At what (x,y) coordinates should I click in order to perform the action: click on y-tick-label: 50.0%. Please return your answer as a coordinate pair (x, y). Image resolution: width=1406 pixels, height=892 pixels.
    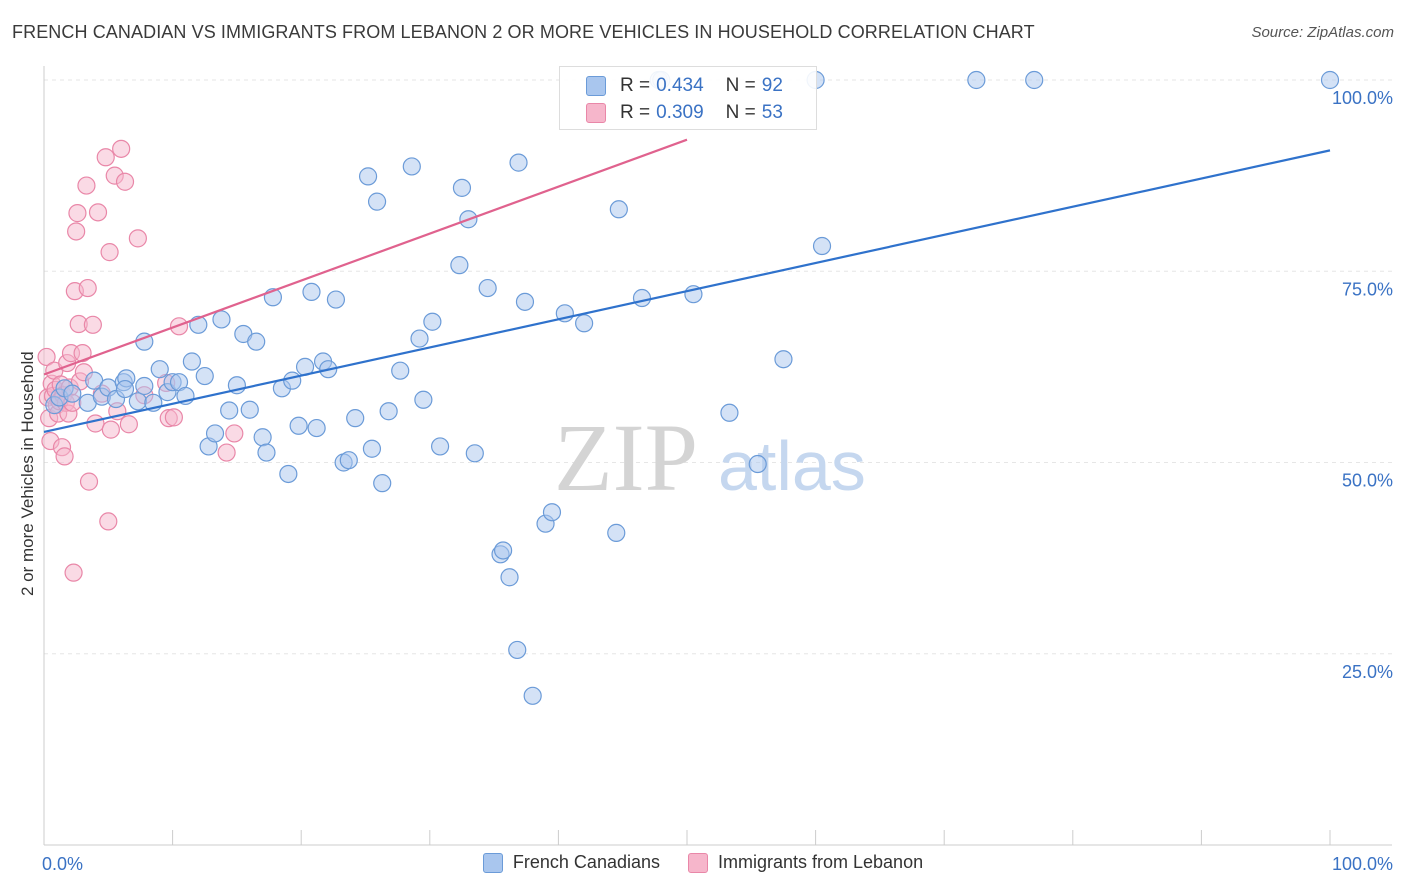
    Looking at the image, I should click on (1367, 481).